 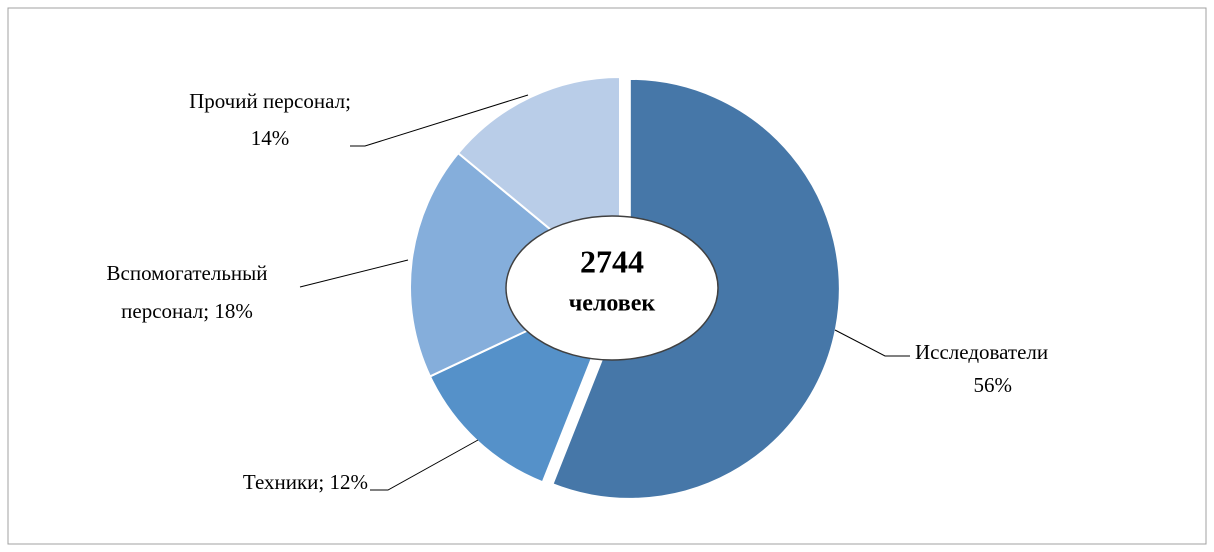 What do you see at coordinates (187, 311) in the screenshot?
I see `data-label: персонал; 18%` at bounding box center [187, 311].